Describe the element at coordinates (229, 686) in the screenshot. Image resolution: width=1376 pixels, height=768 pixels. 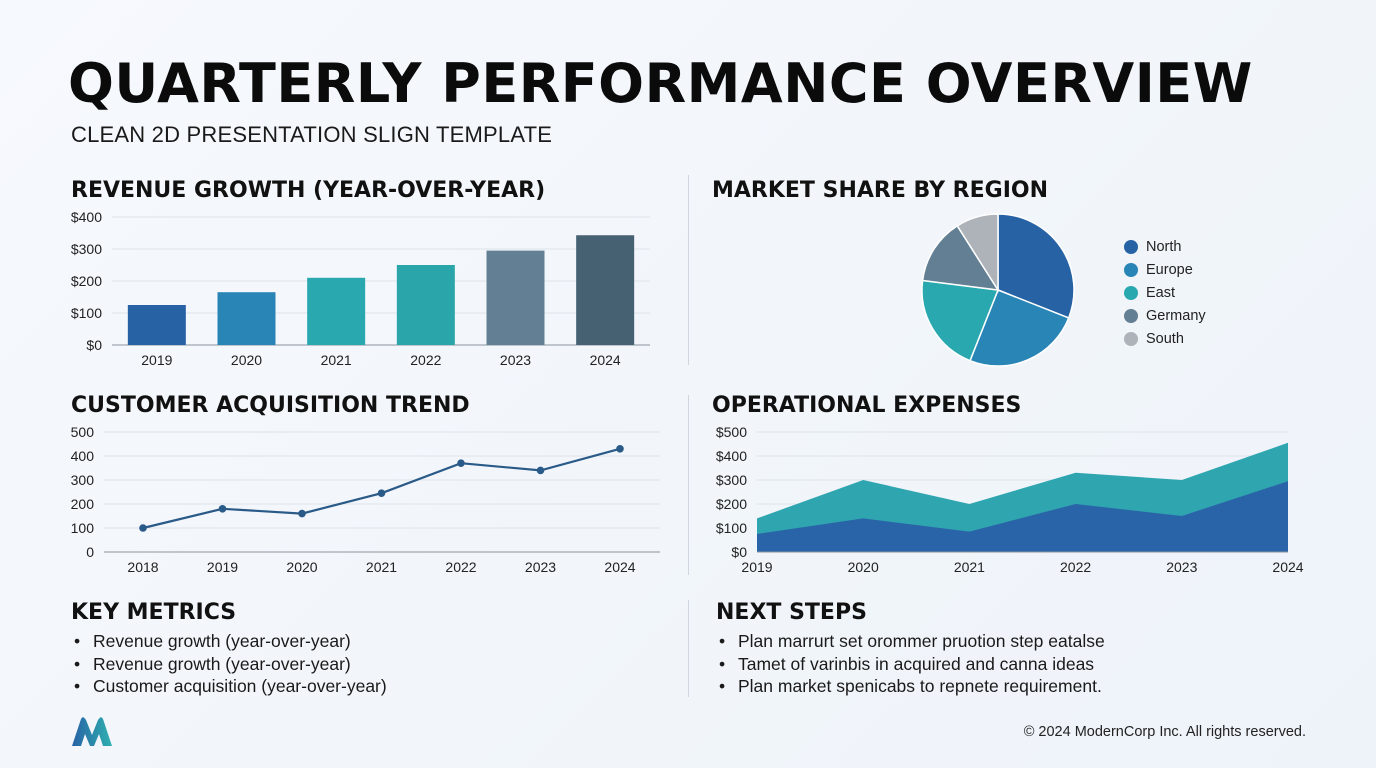
I see `list-item: Customer acquisition (year-over-year)` at that location.